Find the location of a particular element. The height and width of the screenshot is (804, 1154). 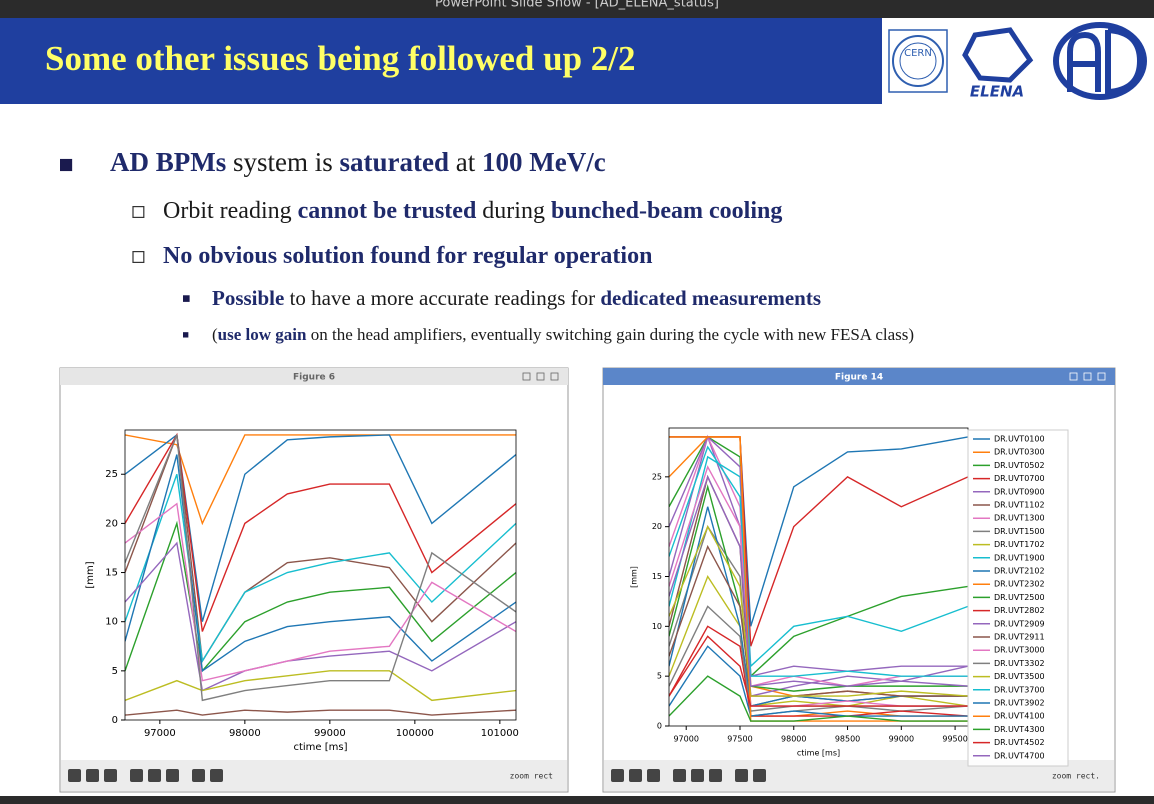

legend-label: DR.UVT0900 is located at coordinates (1019, 491).